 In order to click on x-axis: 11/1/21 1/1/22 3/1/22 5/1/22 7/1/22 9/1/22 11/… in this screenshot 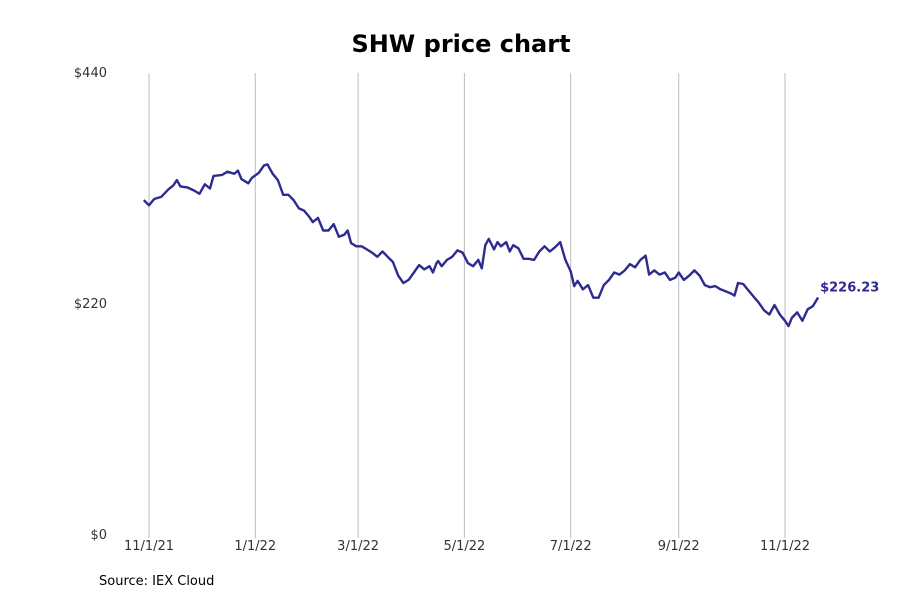, I will do `click(467, 546)`.